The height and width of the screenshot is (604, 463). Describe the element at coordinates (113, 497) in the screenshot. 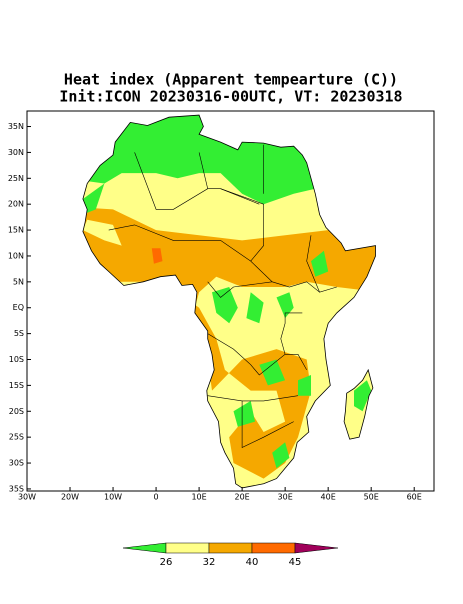

I see `lon-tick-label: 10W` at that location.